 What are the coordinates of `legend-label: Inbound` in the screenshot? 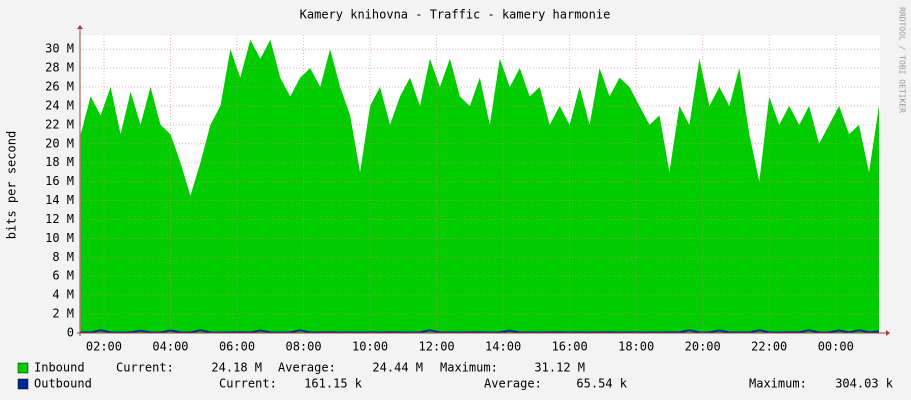 It's located at (59, 368).